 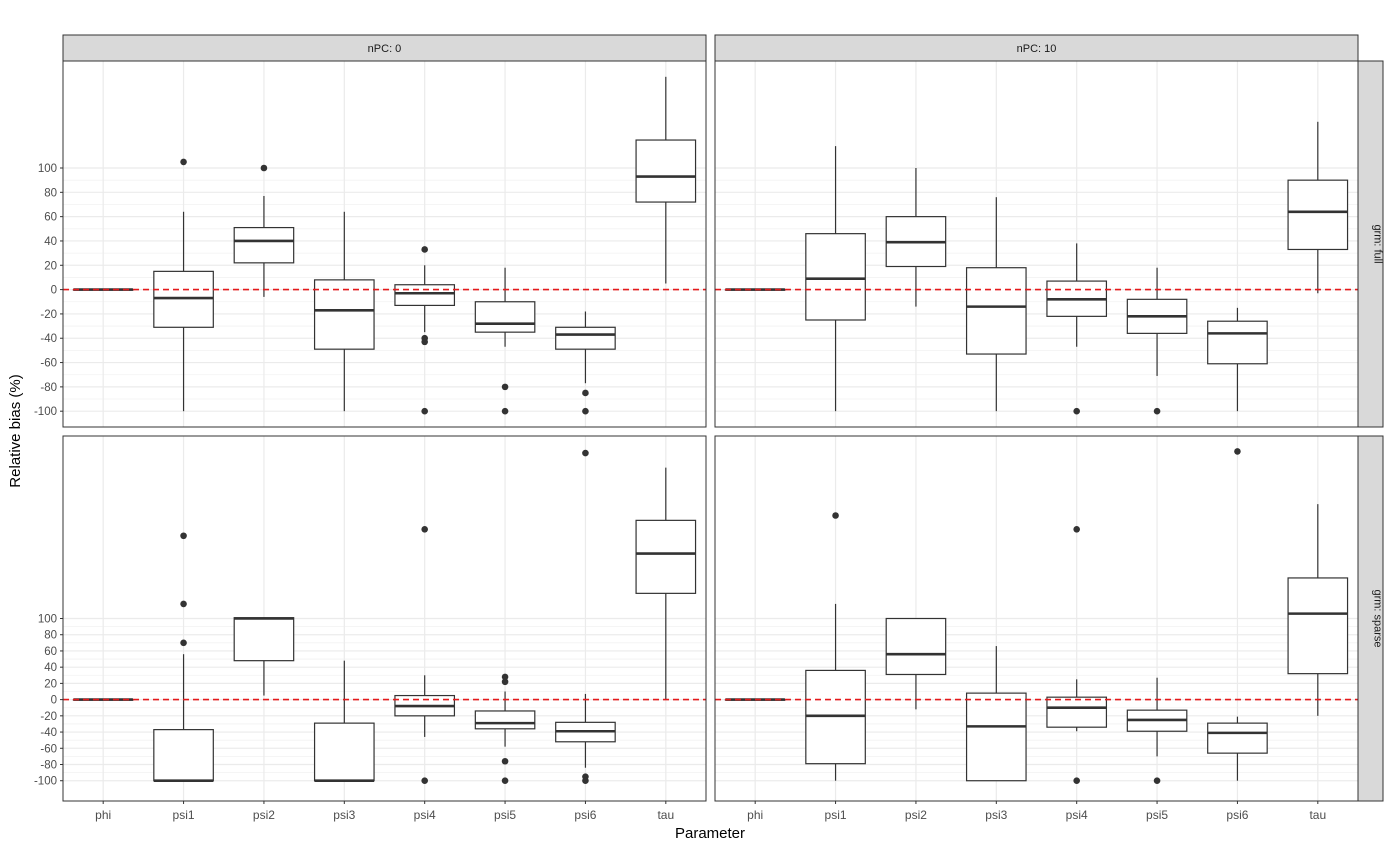 I want to click on x-tick-label-psi5: psi5, so click(x=1157, y=815).